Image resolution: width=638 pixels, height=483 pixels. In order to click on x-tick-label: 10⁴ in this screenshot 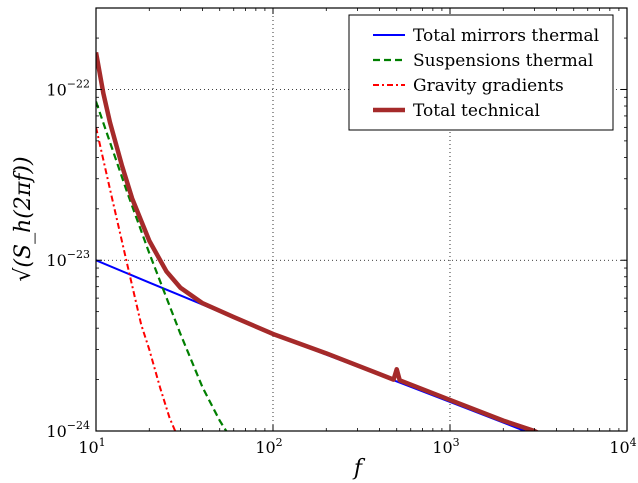, I will do `click(622, 446)`.